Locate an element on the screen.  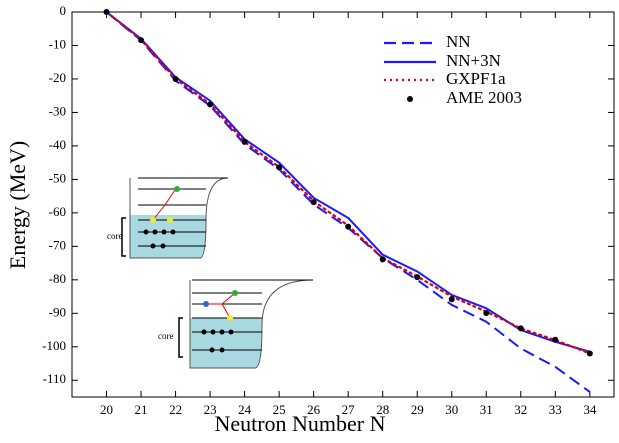
legend-label: NN+3N is located at coordinates (473, 60).